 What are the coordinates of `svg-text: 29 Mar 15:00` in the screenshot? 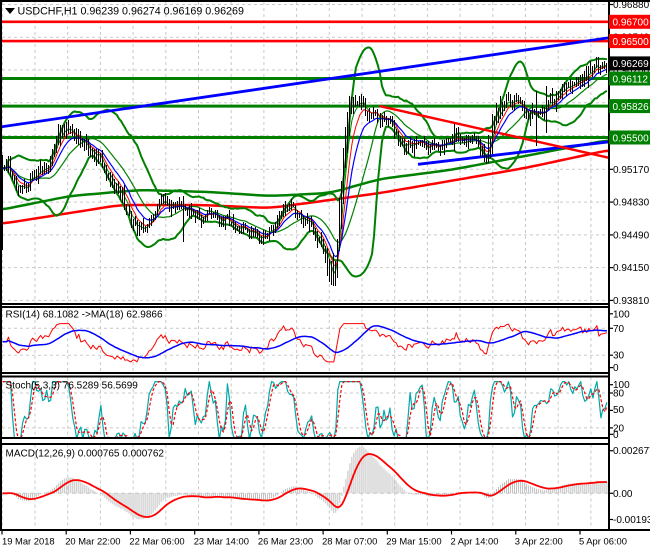 It's located at (413, 541).